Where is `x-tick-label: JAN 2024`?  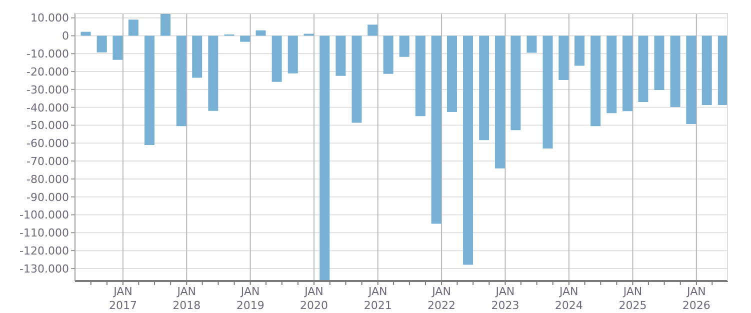 x-tick-label: JAN 2024 is located at coordinates (568, 298).